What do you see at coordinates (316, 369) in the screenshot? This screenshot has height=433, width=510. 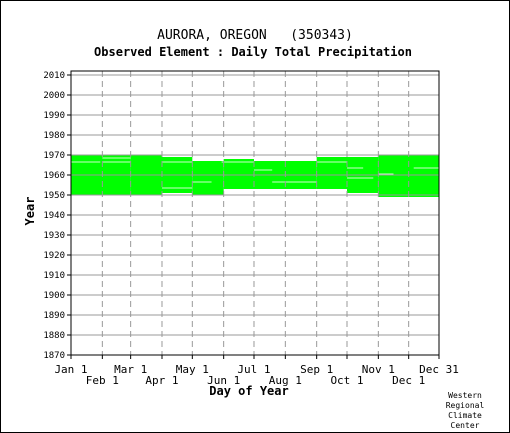 I see `x-tick-label: Sep 1` at bounding box center [316, 369].